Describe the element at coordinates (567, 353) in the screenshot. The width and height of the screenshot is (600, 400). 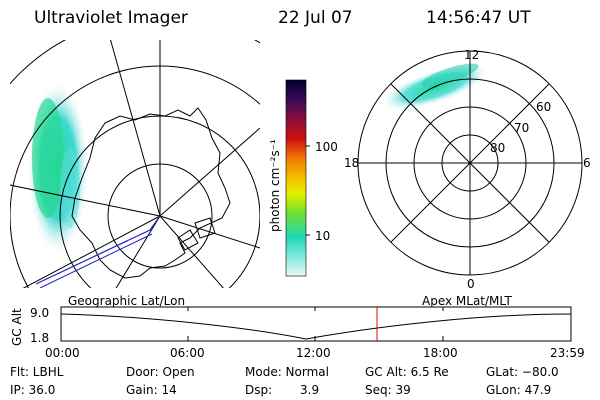
I see `x-tick-2359: 23:59` at that location.